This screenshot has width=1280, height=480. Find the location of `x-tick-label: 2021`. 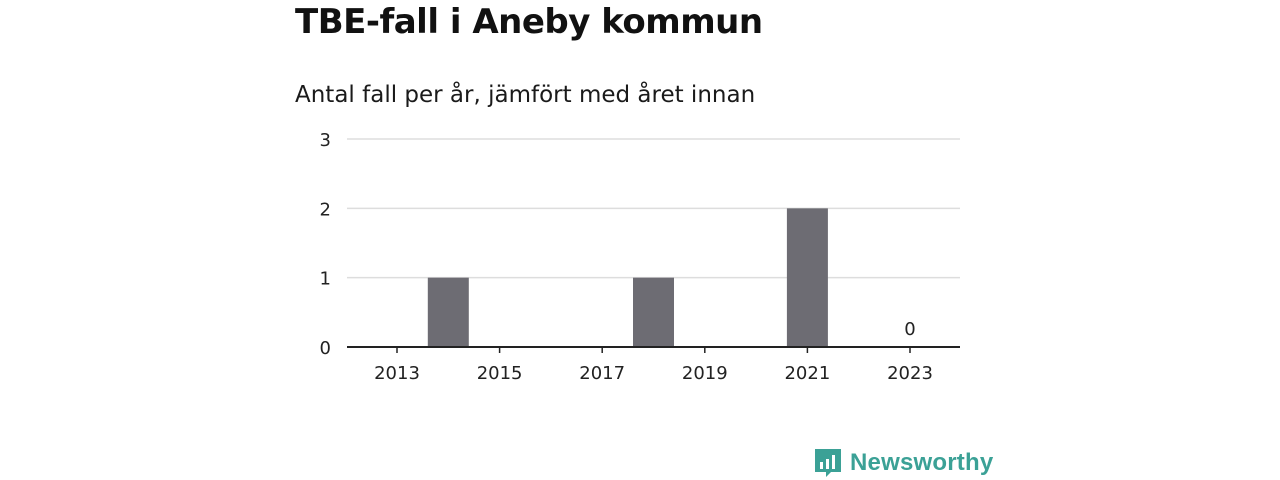

x-tick-label: 2021 is located at coordinates (807, 373).